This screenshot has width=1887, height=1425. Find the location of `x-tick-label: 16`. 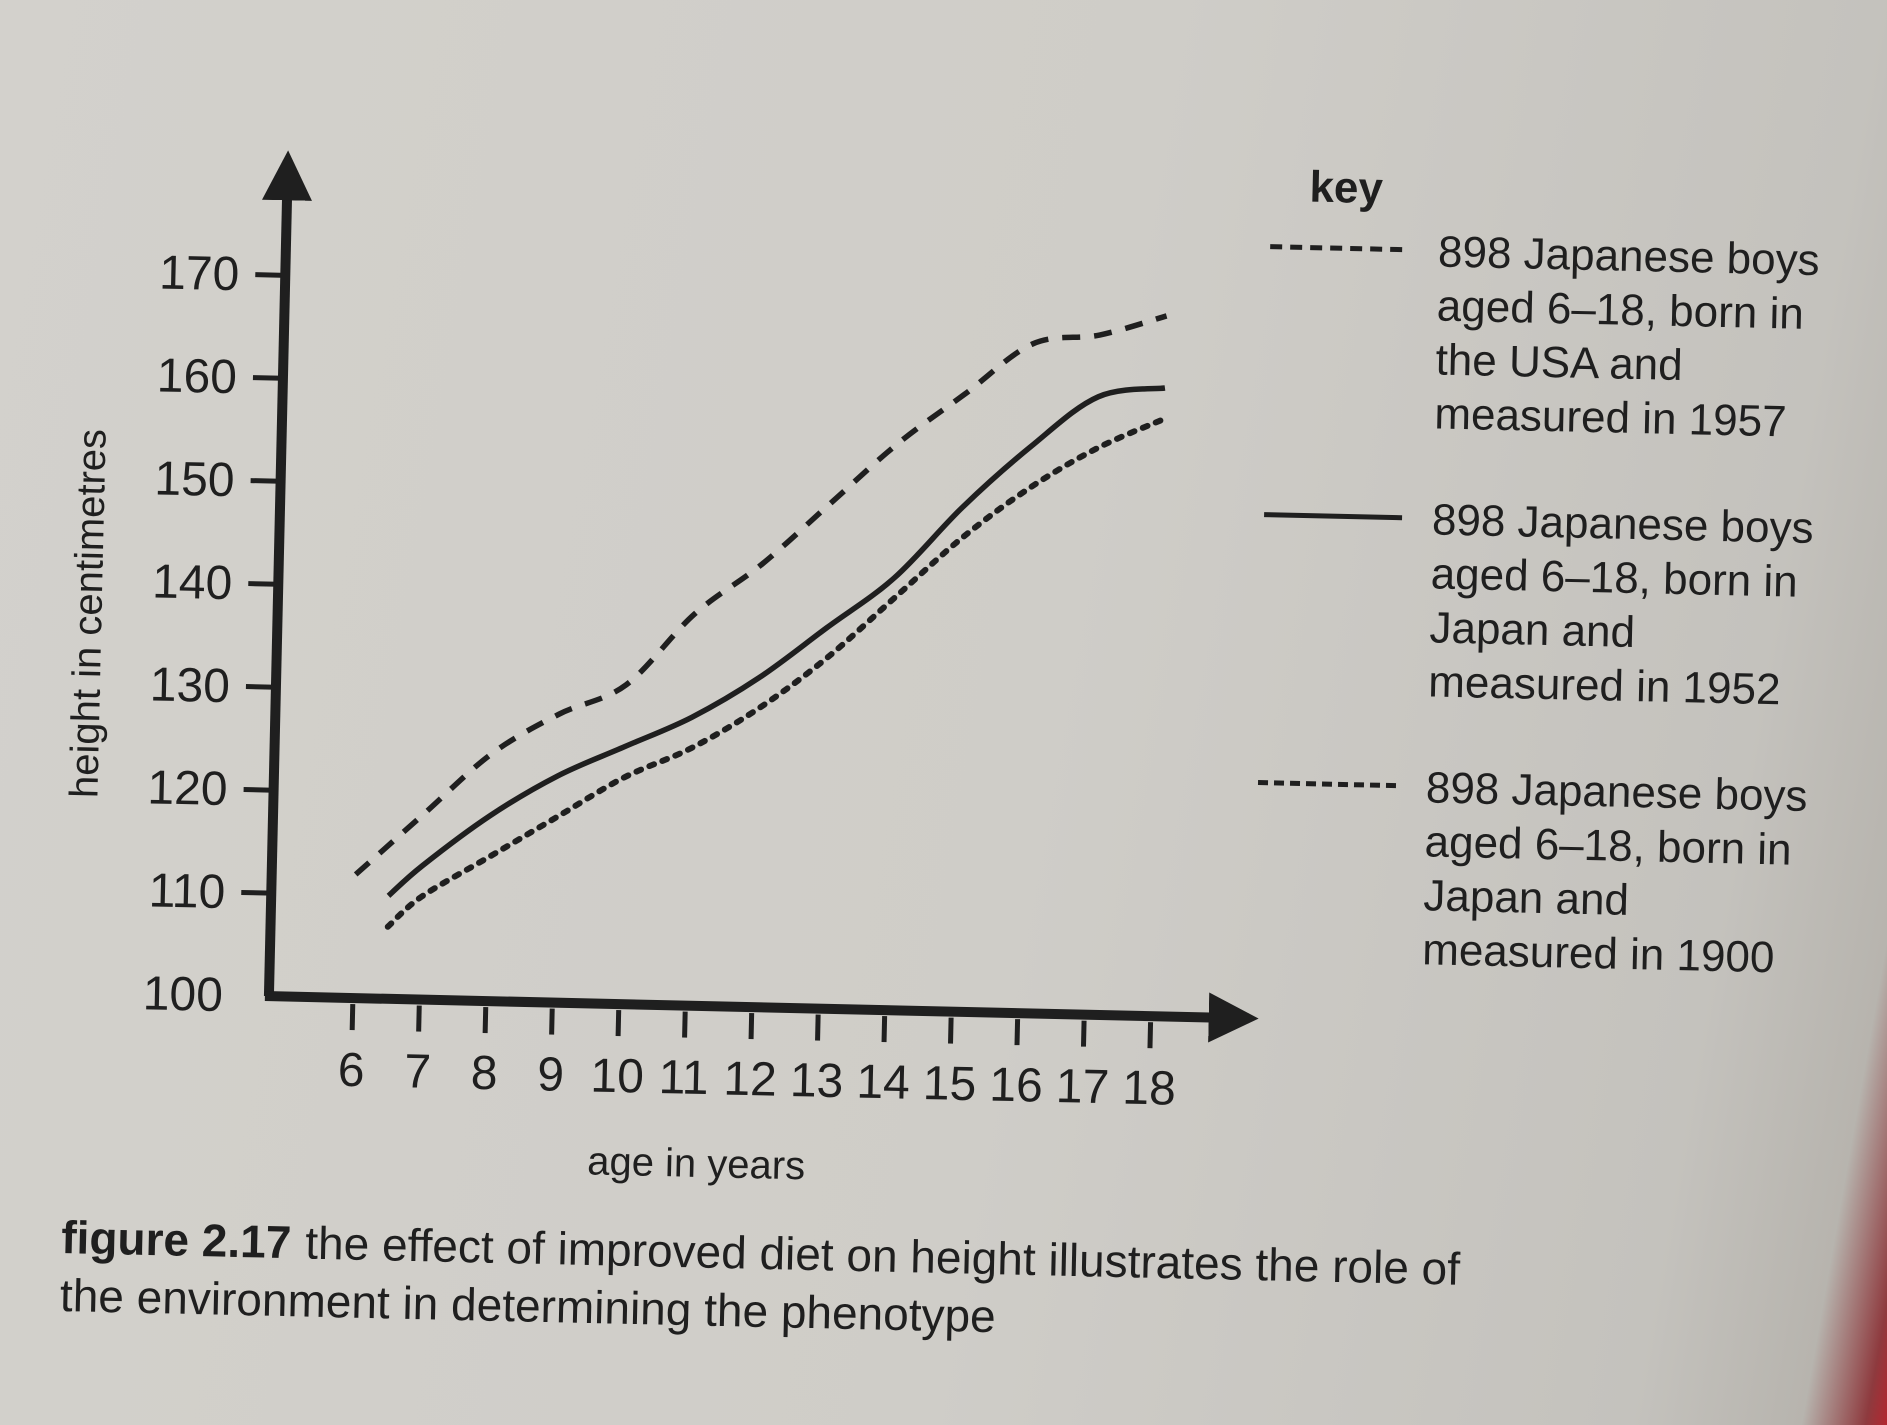

x-tick-label: 16 is located at coordinates (1016, 1086).